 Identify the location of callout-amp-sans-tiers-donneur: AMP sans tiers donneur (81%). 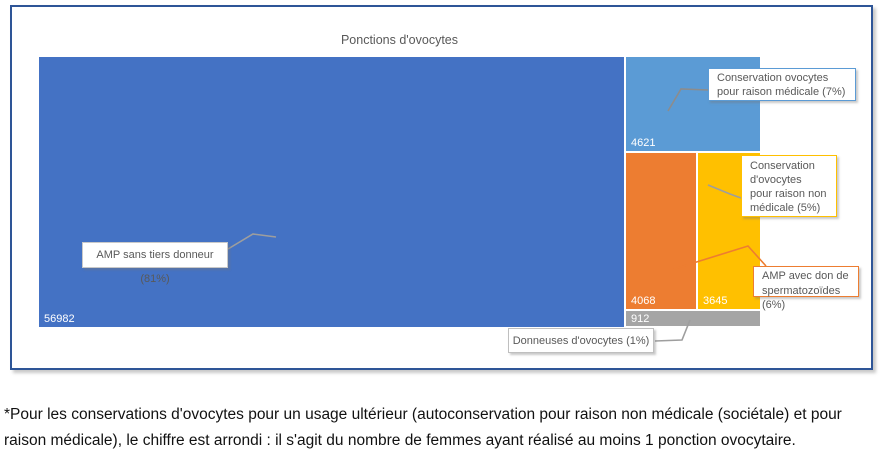
(155, 263).